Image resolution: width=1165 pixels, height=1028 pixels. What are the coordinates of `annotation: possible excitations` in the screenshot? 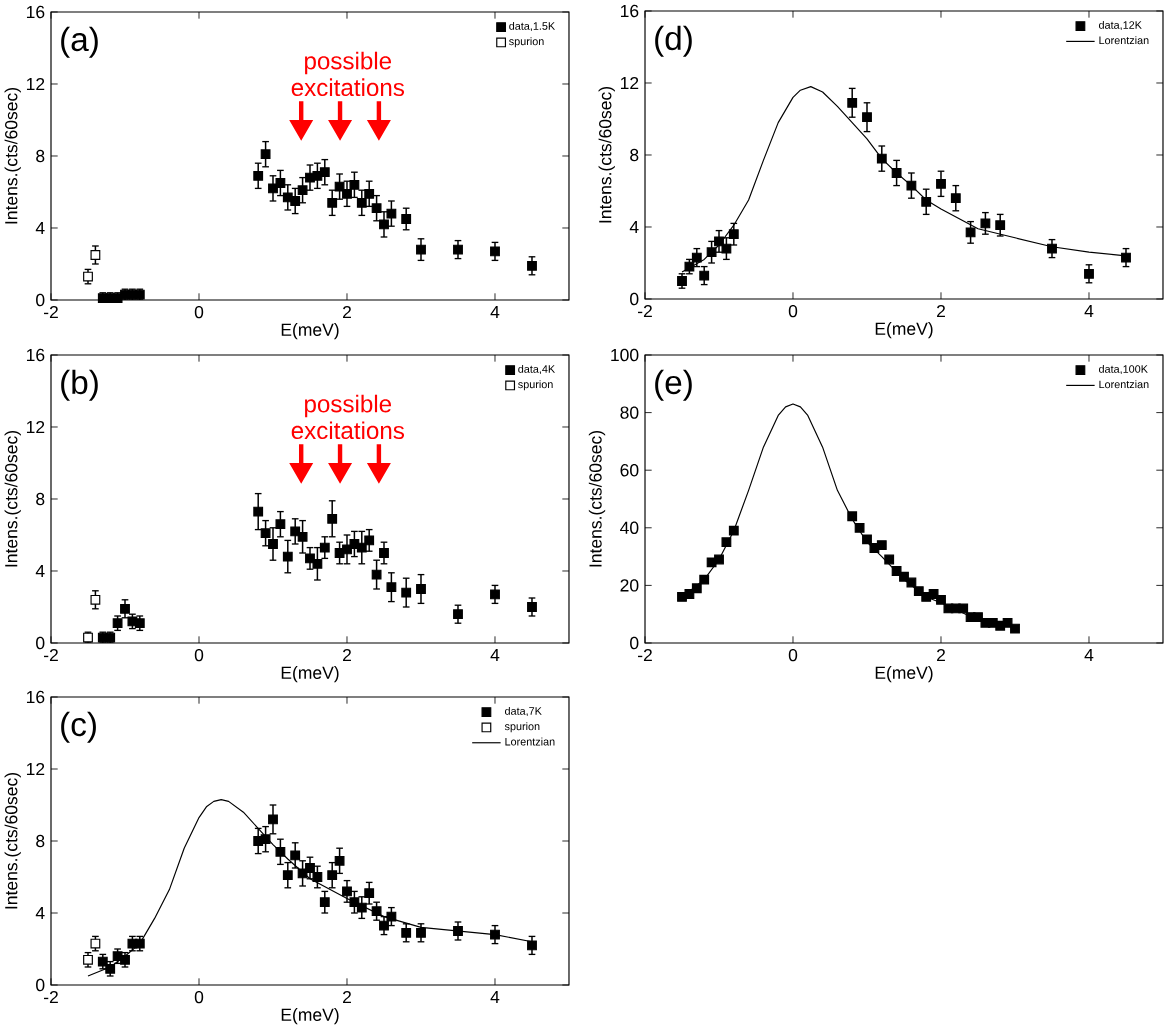 It's located at (348, 417).